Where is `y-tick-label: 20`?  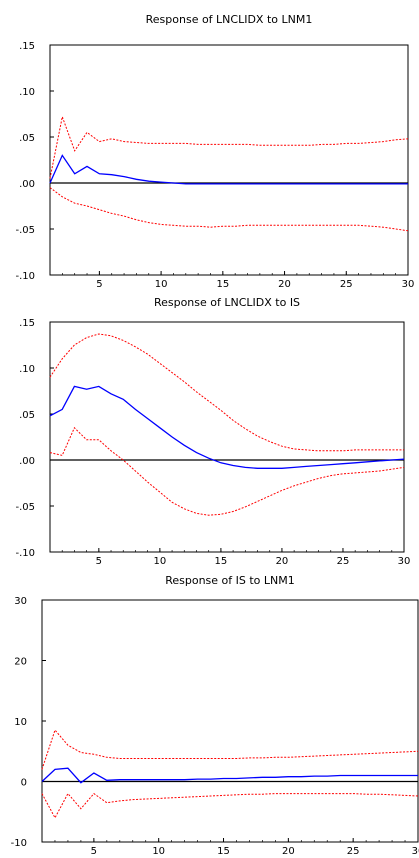 y-tick-label: 20 is located at coordinates (20, 662).